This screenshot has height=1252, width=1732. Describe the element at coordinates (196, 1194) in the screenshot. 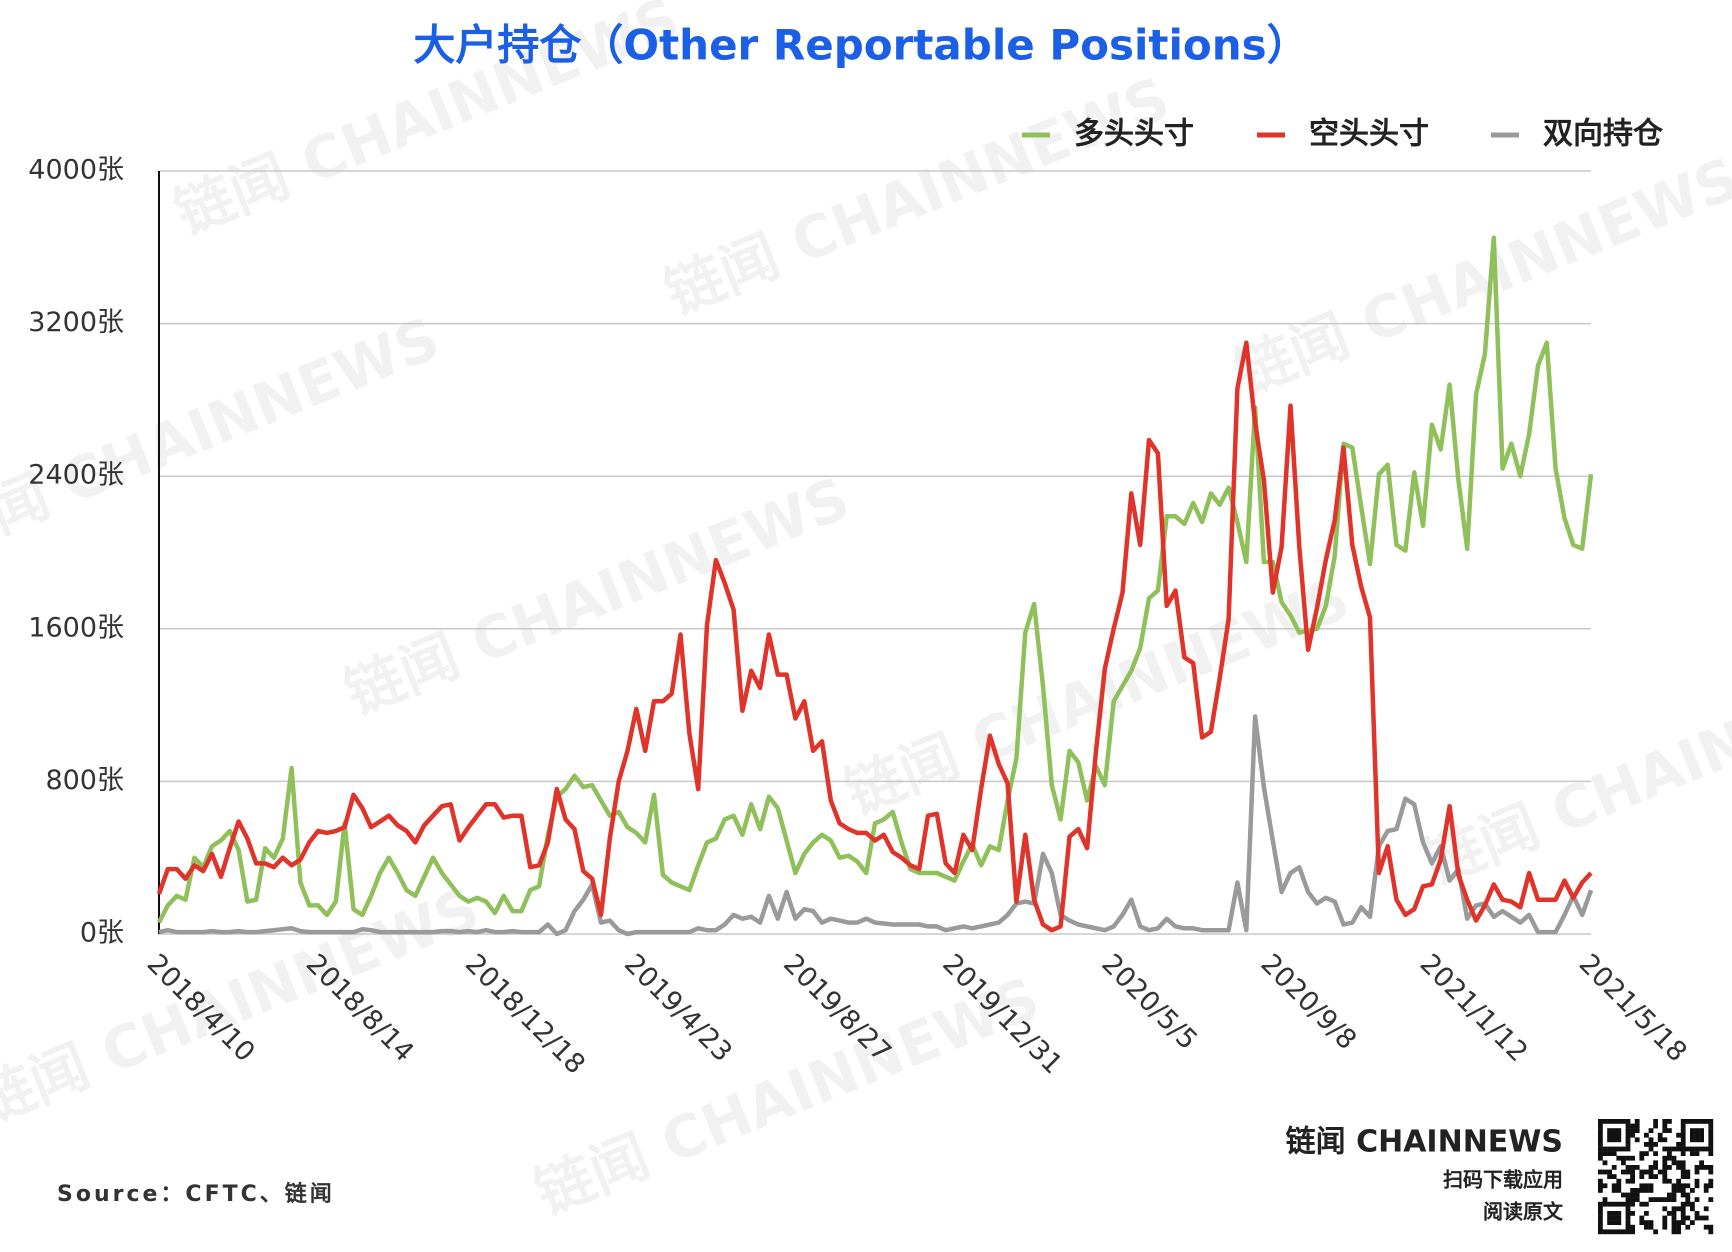

I see `source: Source：CFTC、链闻` at that location.